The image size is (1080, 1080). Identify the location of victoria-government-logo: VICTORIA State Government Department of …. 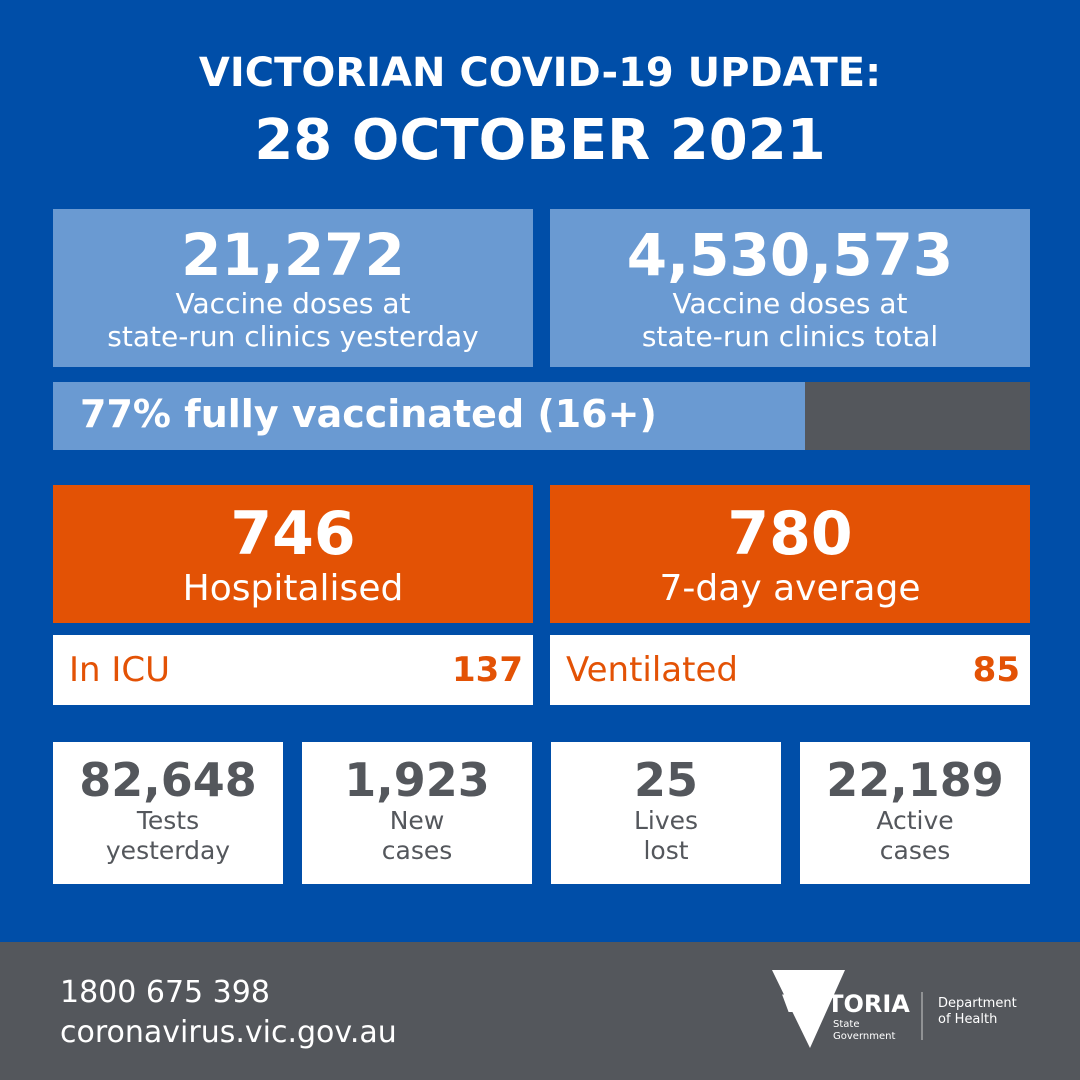
(905, 1010).